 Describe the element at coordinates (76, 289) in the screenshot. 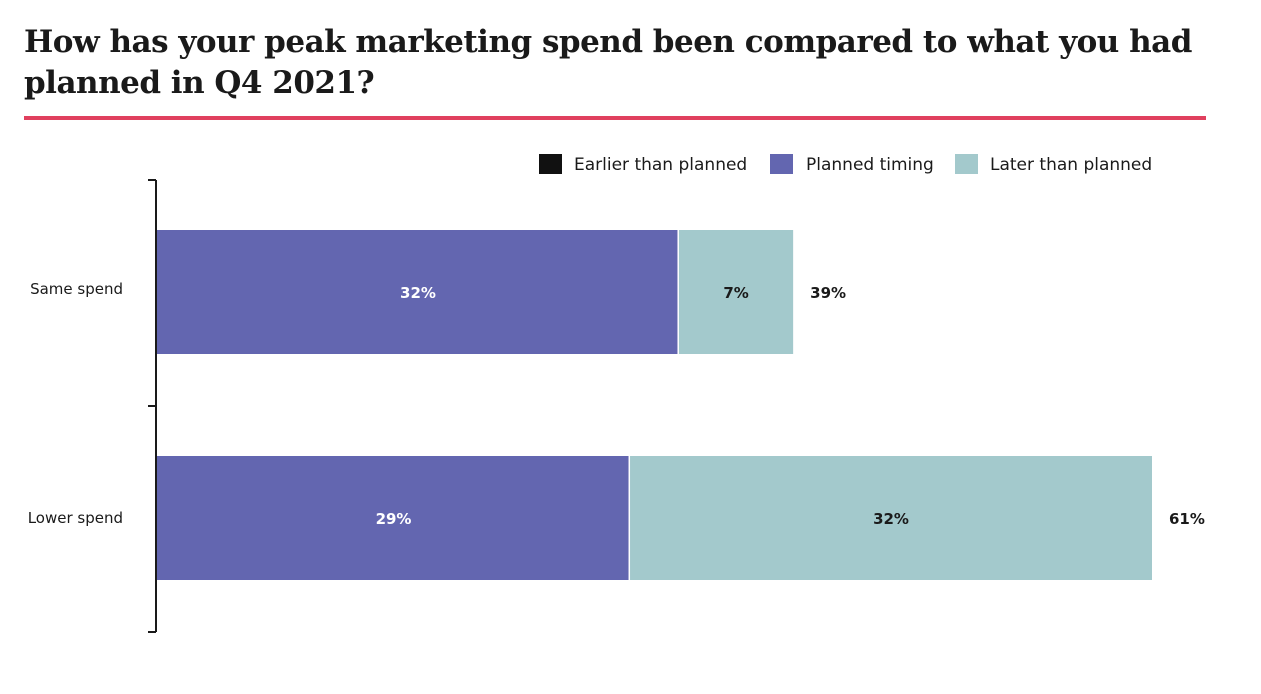

I see `category-label-same-spend: Same spend` at that location.